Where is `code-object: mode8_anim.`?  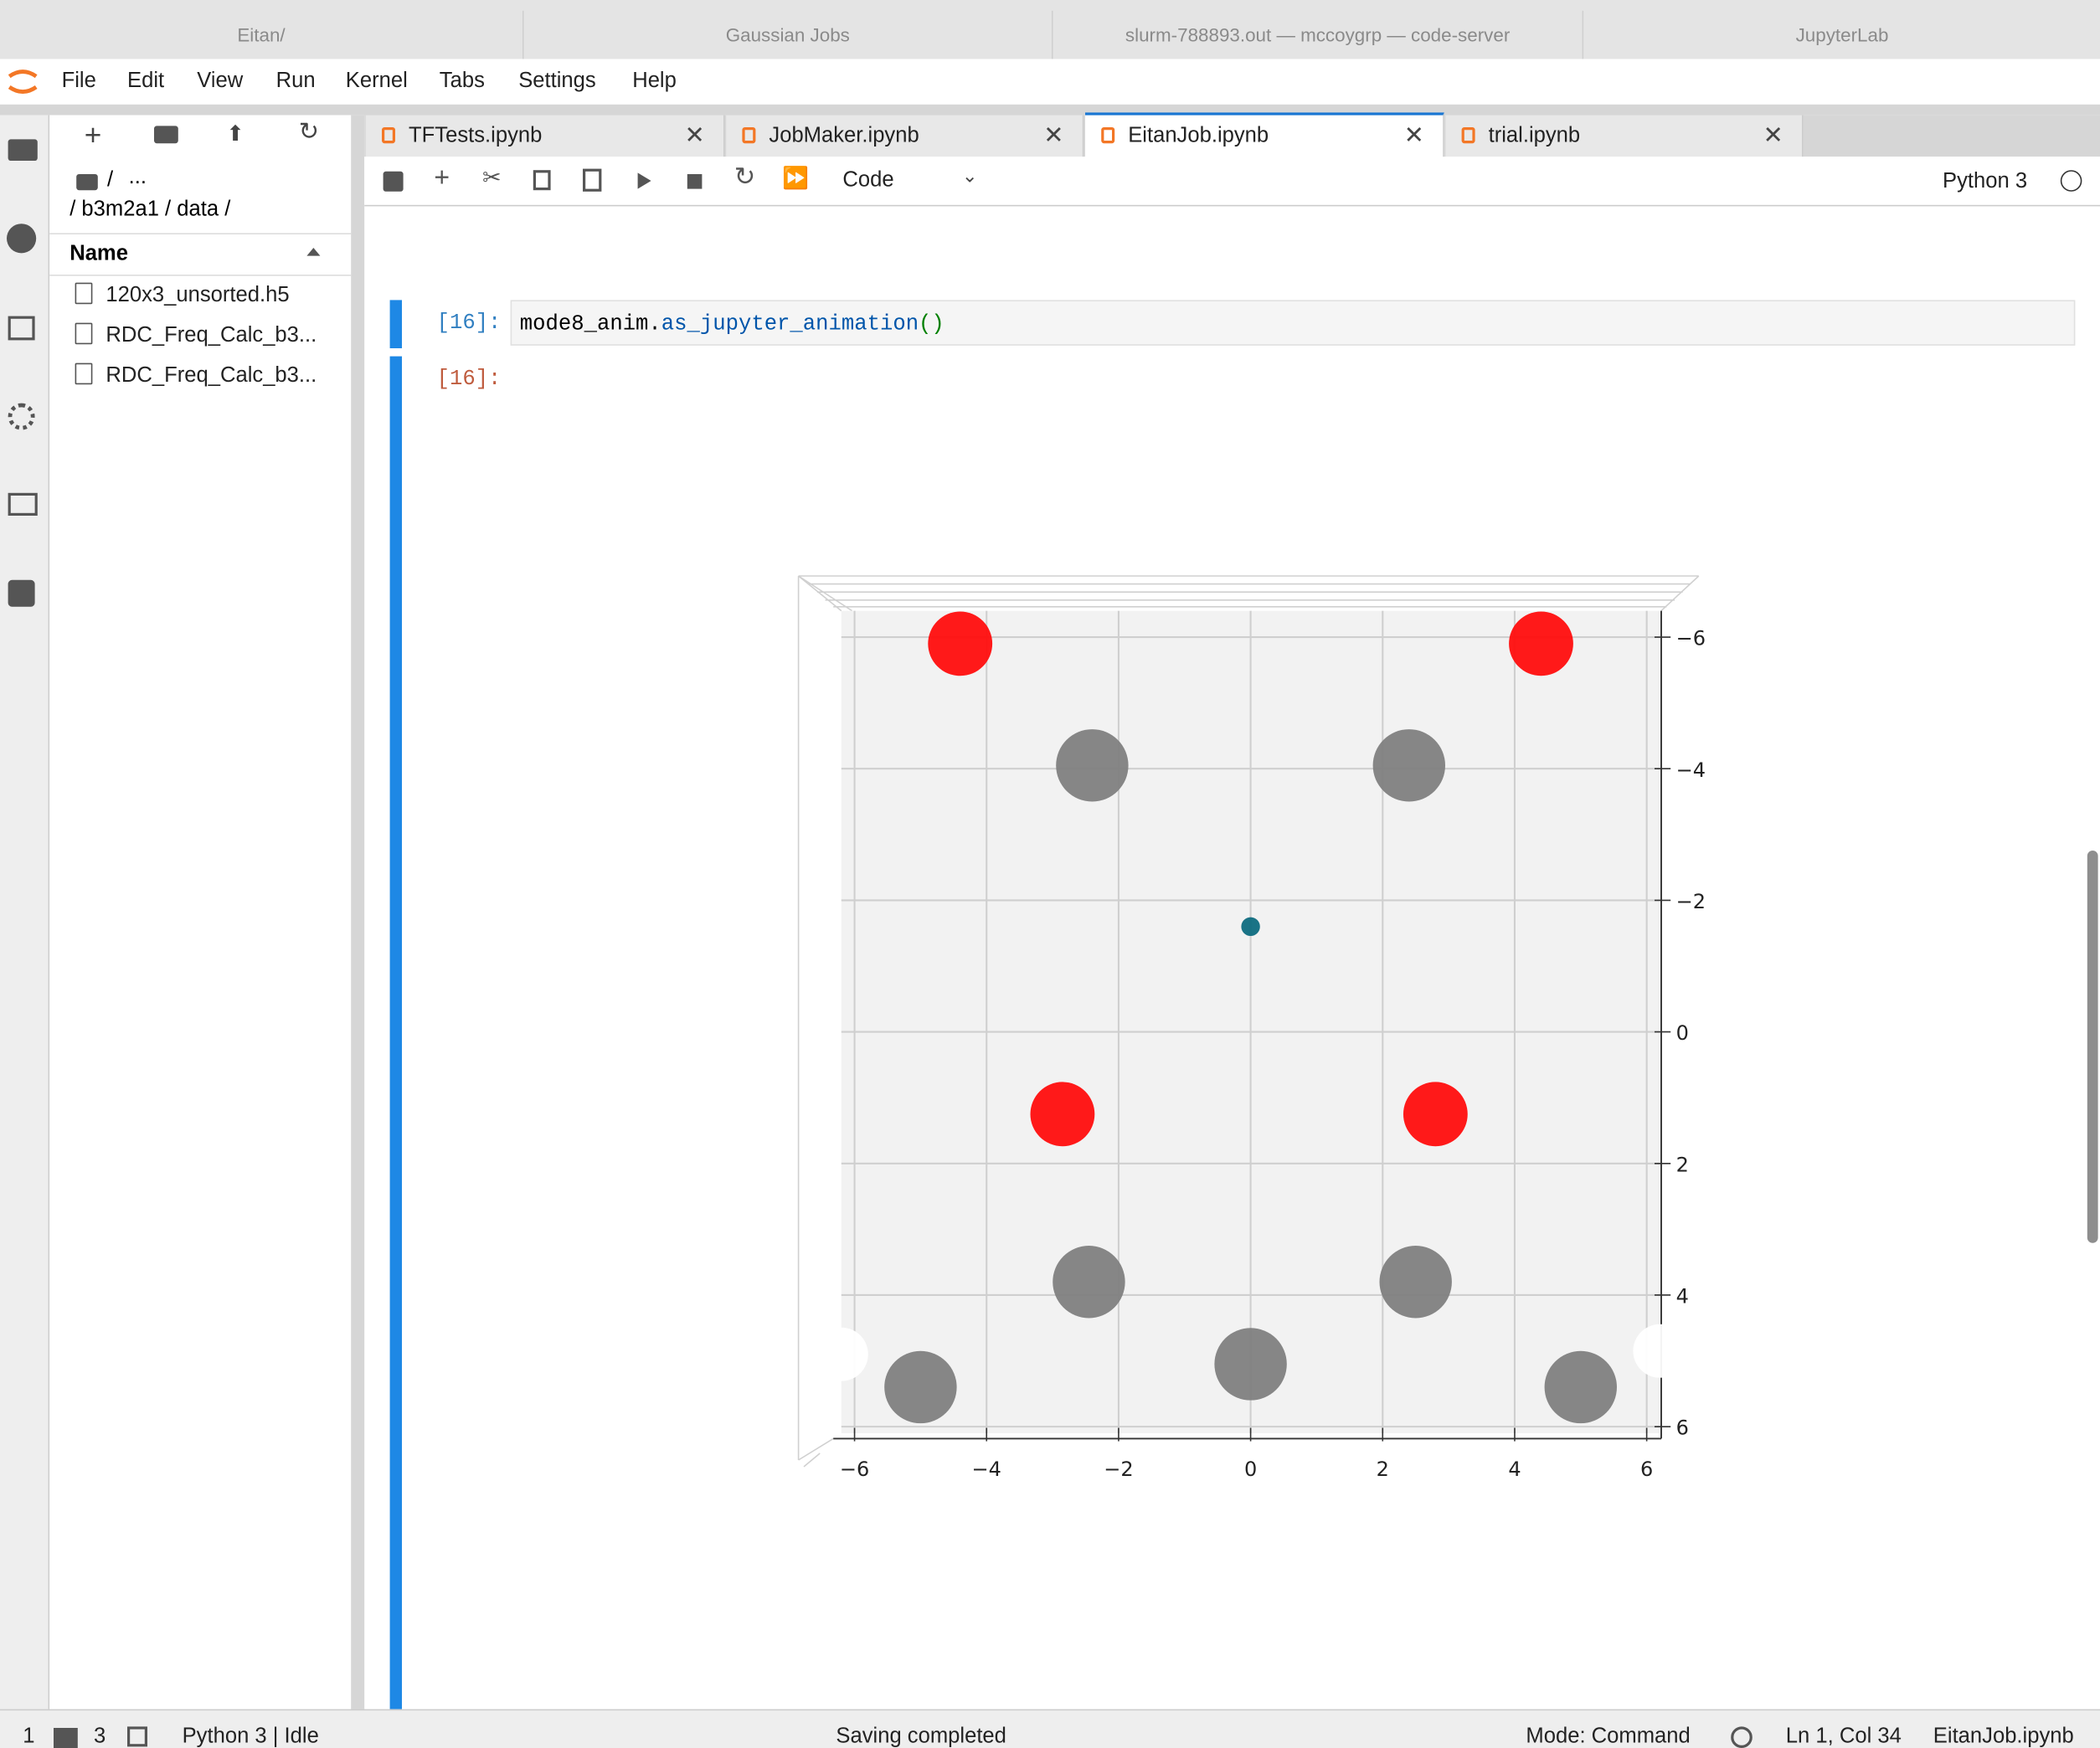 code-object: mode8_anim. is located at coordinates (590, 324).